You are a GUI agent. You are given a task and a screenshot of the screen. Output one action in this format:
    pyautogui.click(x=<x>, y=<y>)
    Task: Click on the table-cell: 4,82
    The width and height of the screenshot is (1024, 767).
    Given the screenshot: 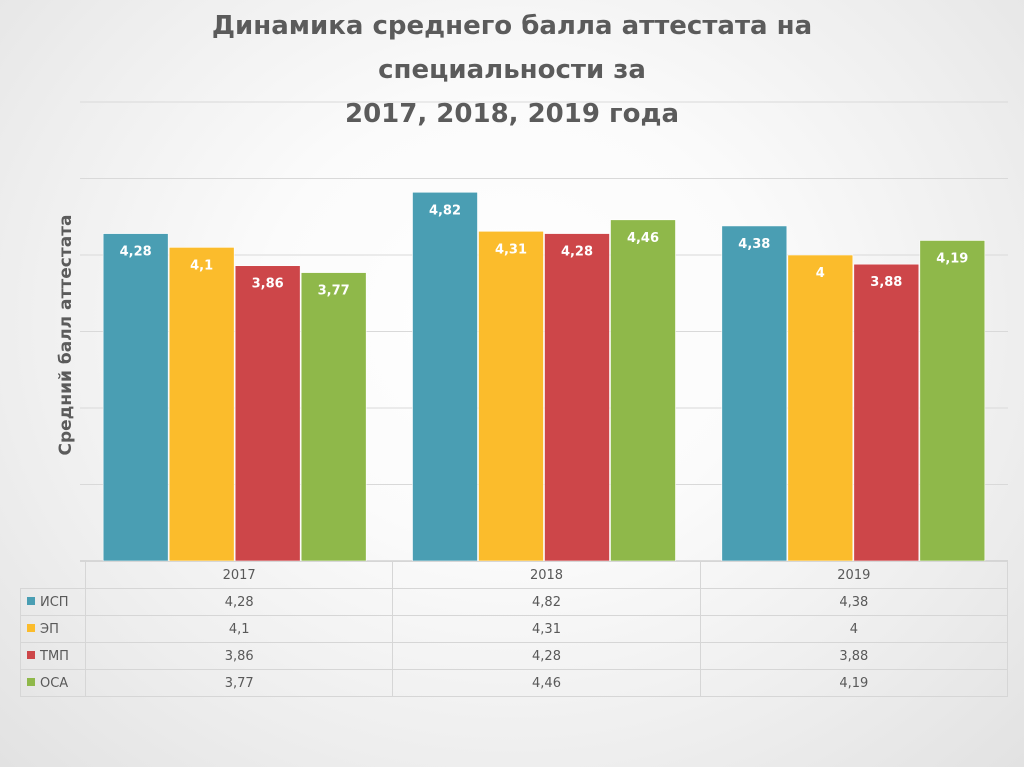 What is the action you would take?
    pyautogui.click(x=546, y=602)
    